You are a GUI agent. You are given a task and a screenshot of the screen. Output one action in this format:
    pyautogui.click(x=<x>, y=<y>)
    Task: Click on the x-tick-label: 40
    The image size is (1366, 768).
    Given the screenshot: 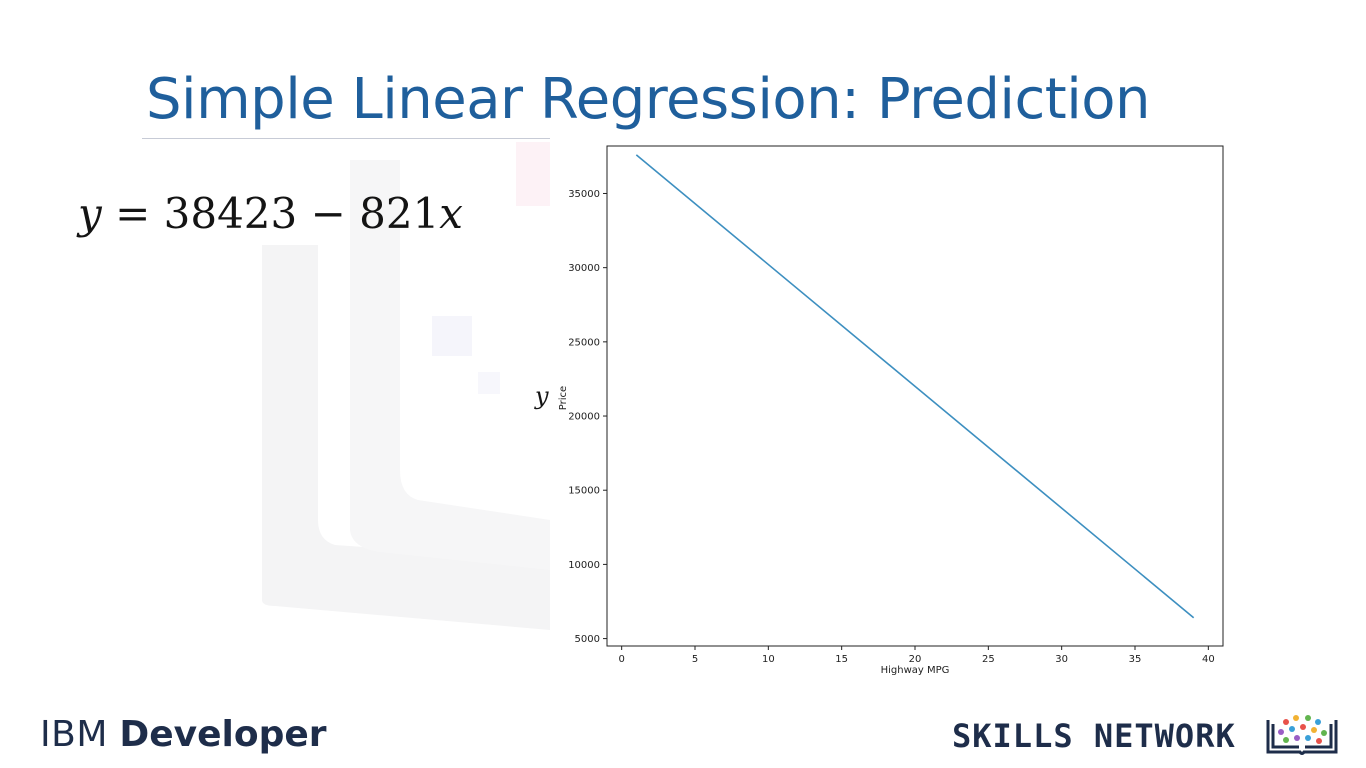 What is the action you would take?
    pyautogui.click(x=1208, y=659)
    